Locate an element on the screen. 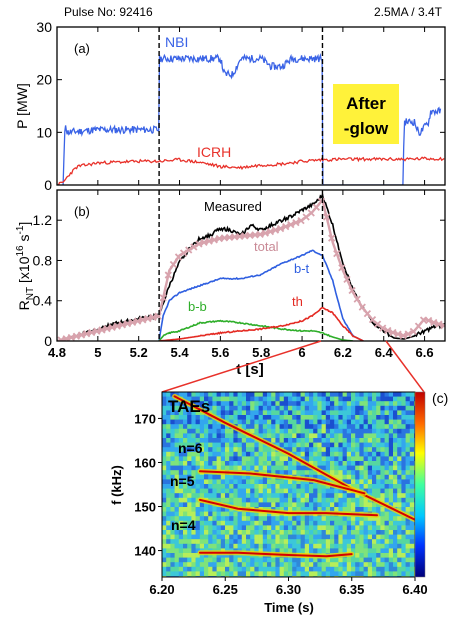  y-tick-label: 0.4 is located at coordinates (43, 301).